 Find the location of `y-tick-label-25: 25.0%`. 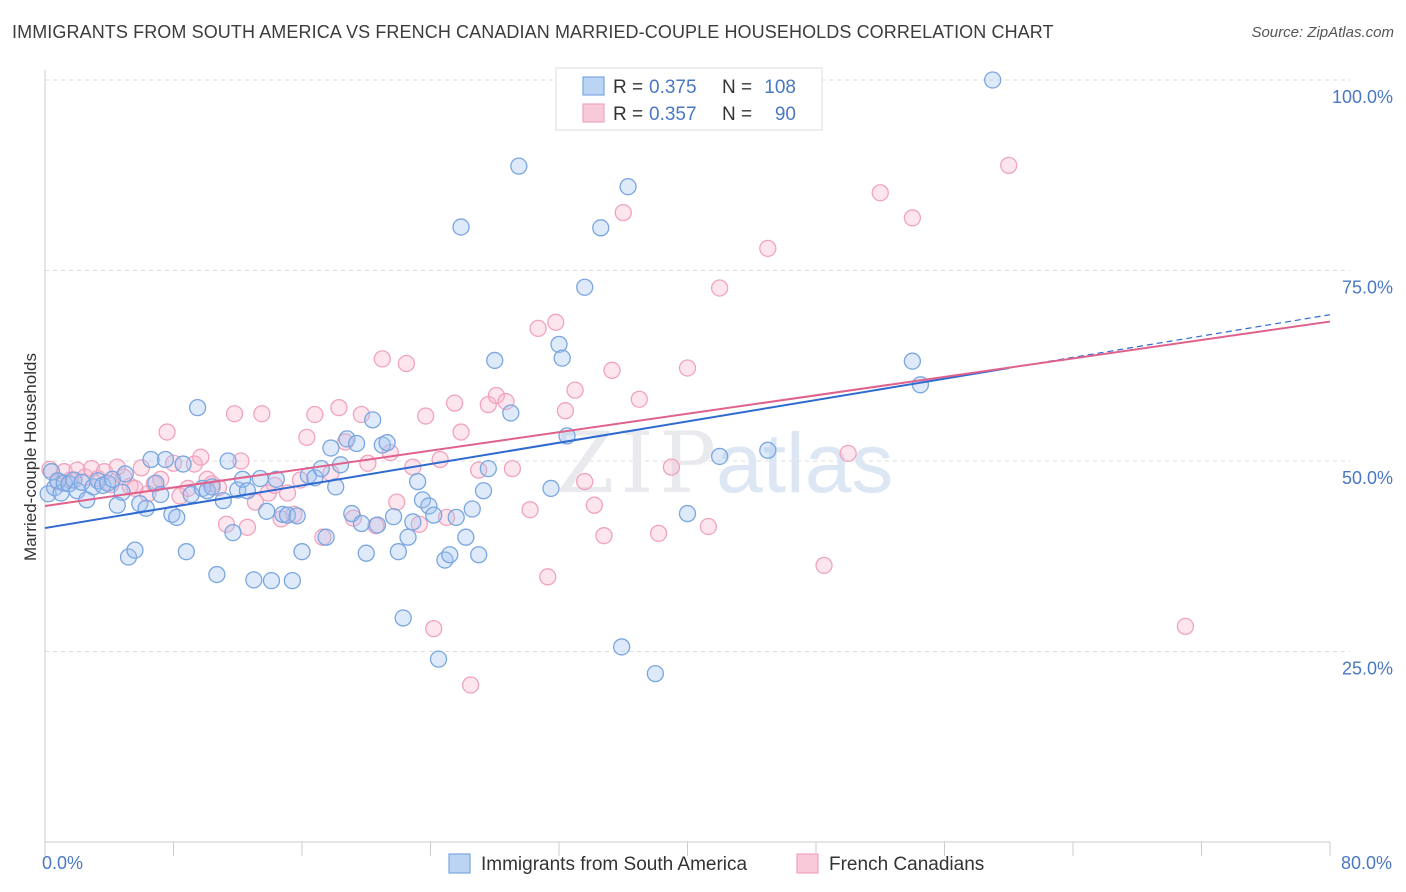

y-tick-label-25: 25.0% is located at coordinates (1367, 669).